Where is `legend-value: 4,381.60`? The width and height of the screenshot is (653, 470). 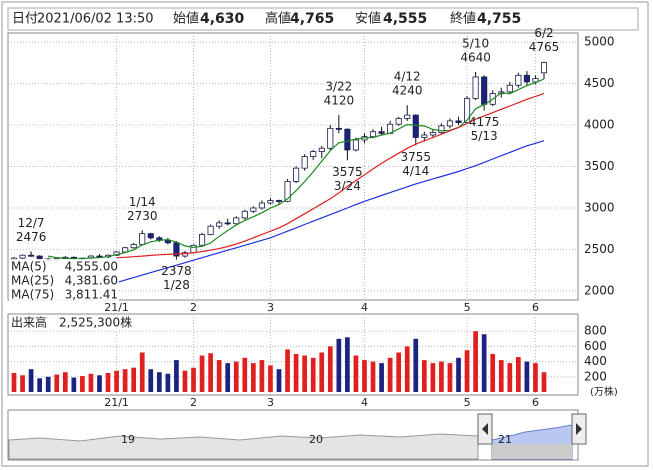 legend-value: 4,381.60 is located at coordinates (91, 281).